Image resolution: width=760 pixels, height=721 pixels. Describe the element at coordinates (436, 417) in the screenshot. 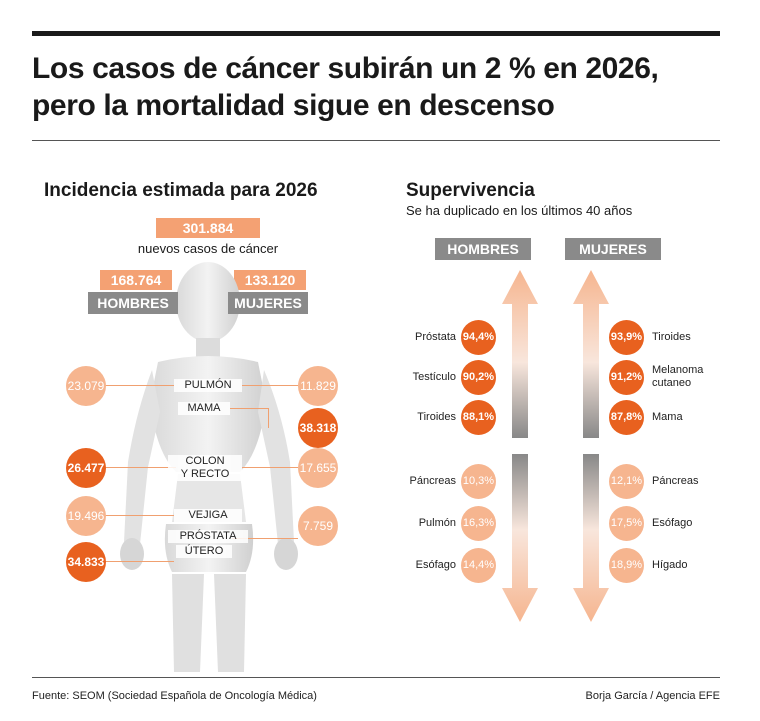

I see `men-high-label-thyroid: Tiroides` at that location.